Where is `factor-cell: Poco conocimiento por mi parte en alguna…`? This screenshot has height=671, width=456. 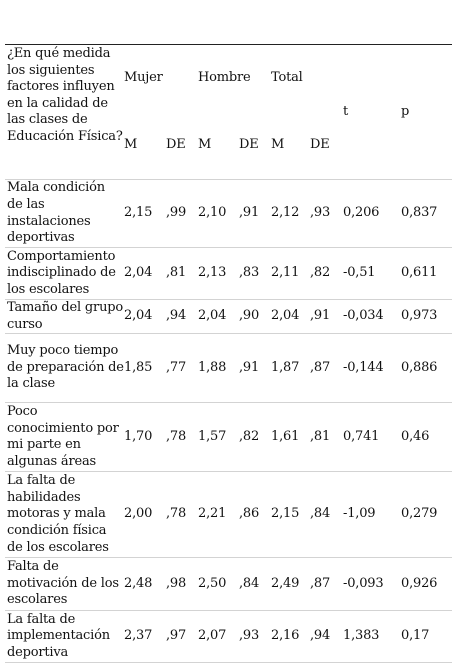
factor-cell: Poco conocimiento por mi parte en alguna… is located at coordinates (64, 437).